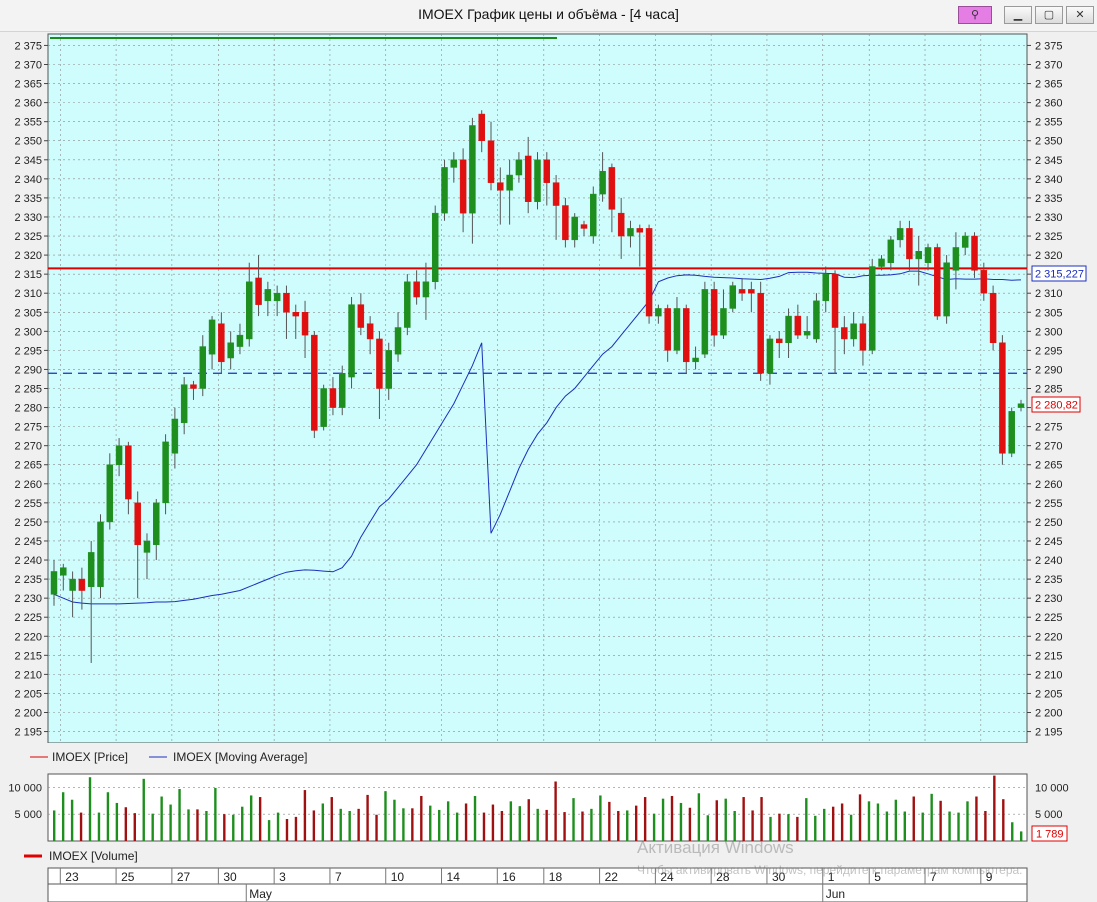  I want to click on price-tick-label-left: 2 210, so click(28, 675).